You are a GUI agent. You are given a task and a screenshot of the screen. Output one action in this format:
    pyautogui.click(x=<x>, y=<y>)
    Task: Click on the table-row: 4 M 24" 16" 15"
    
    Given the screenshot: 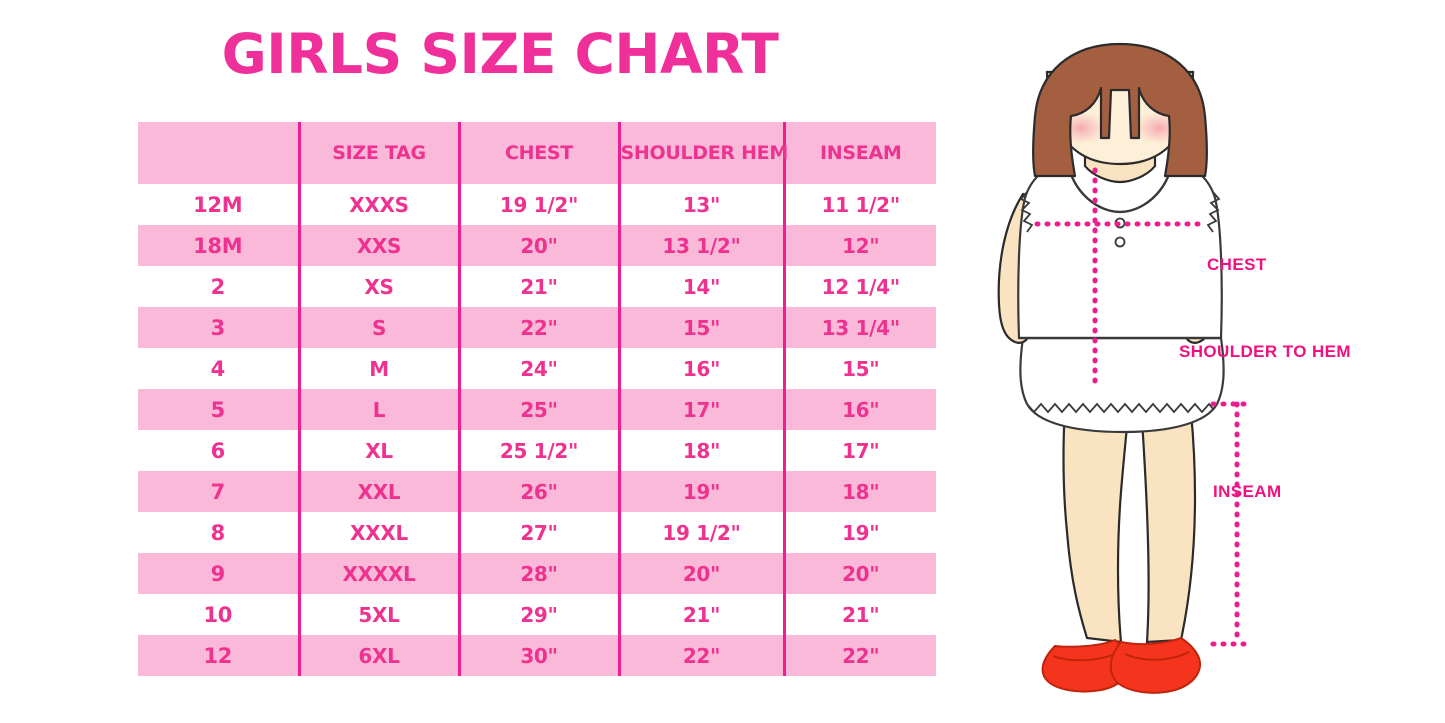 What is the action you would take?
    pyautogui.click(x=537, y=368)
    